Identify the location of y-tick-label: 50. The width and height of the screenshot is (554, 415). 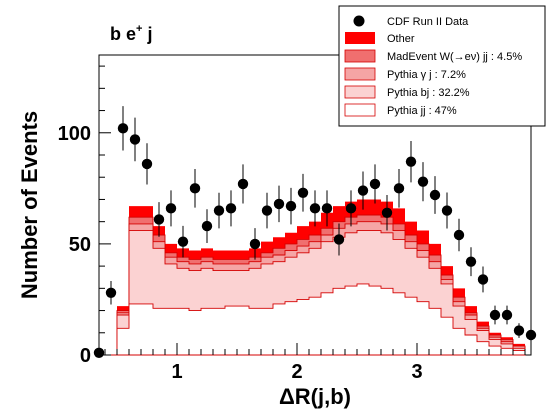
(80, 245).